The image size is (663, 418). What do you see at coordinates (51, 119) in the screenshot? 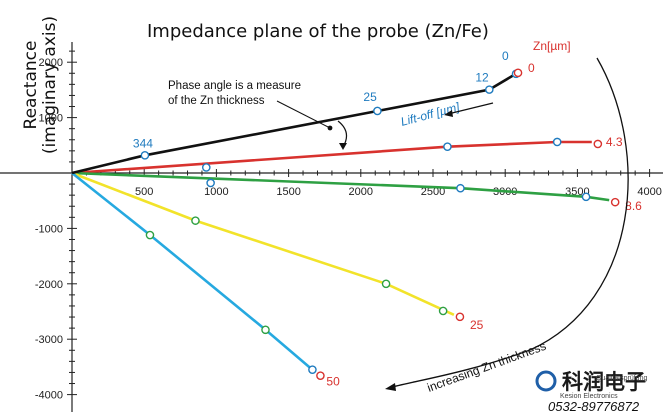
I see `y-tick-label: 1000` at bounding box center [51, 119].